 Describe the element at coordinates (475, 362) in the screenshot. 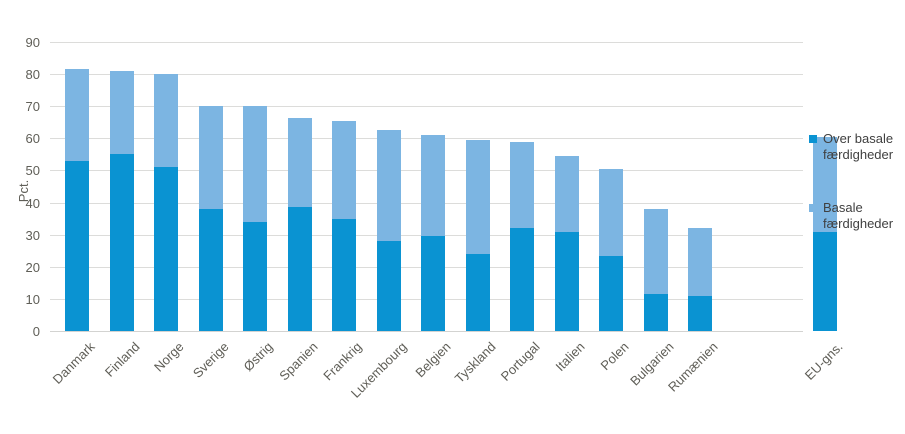

I see `x-axis-label: Tyskland` at that location.